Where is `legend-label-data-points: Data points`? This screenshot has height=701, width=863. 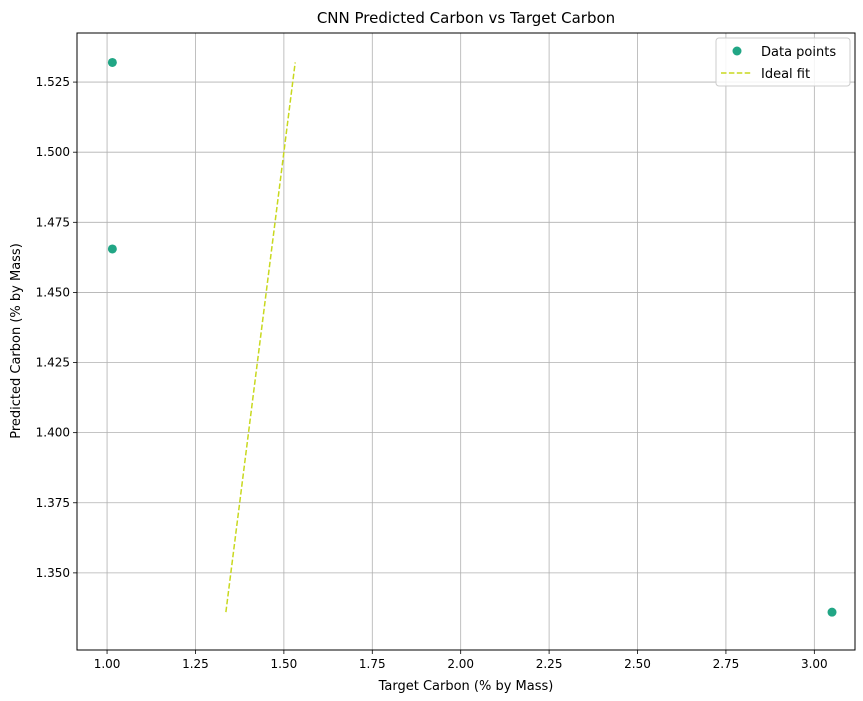
legend-label-data-points: Data points is located at coordinates (798, 52).